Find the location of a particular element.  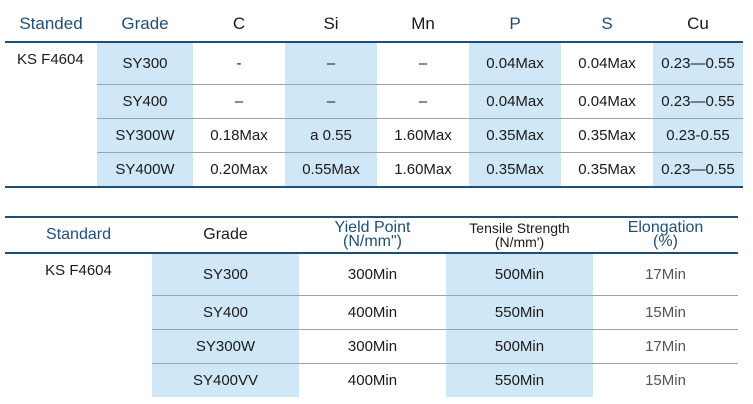

mech-header-tensile-title: Tensile Strength is located at coordinates (519, 228).